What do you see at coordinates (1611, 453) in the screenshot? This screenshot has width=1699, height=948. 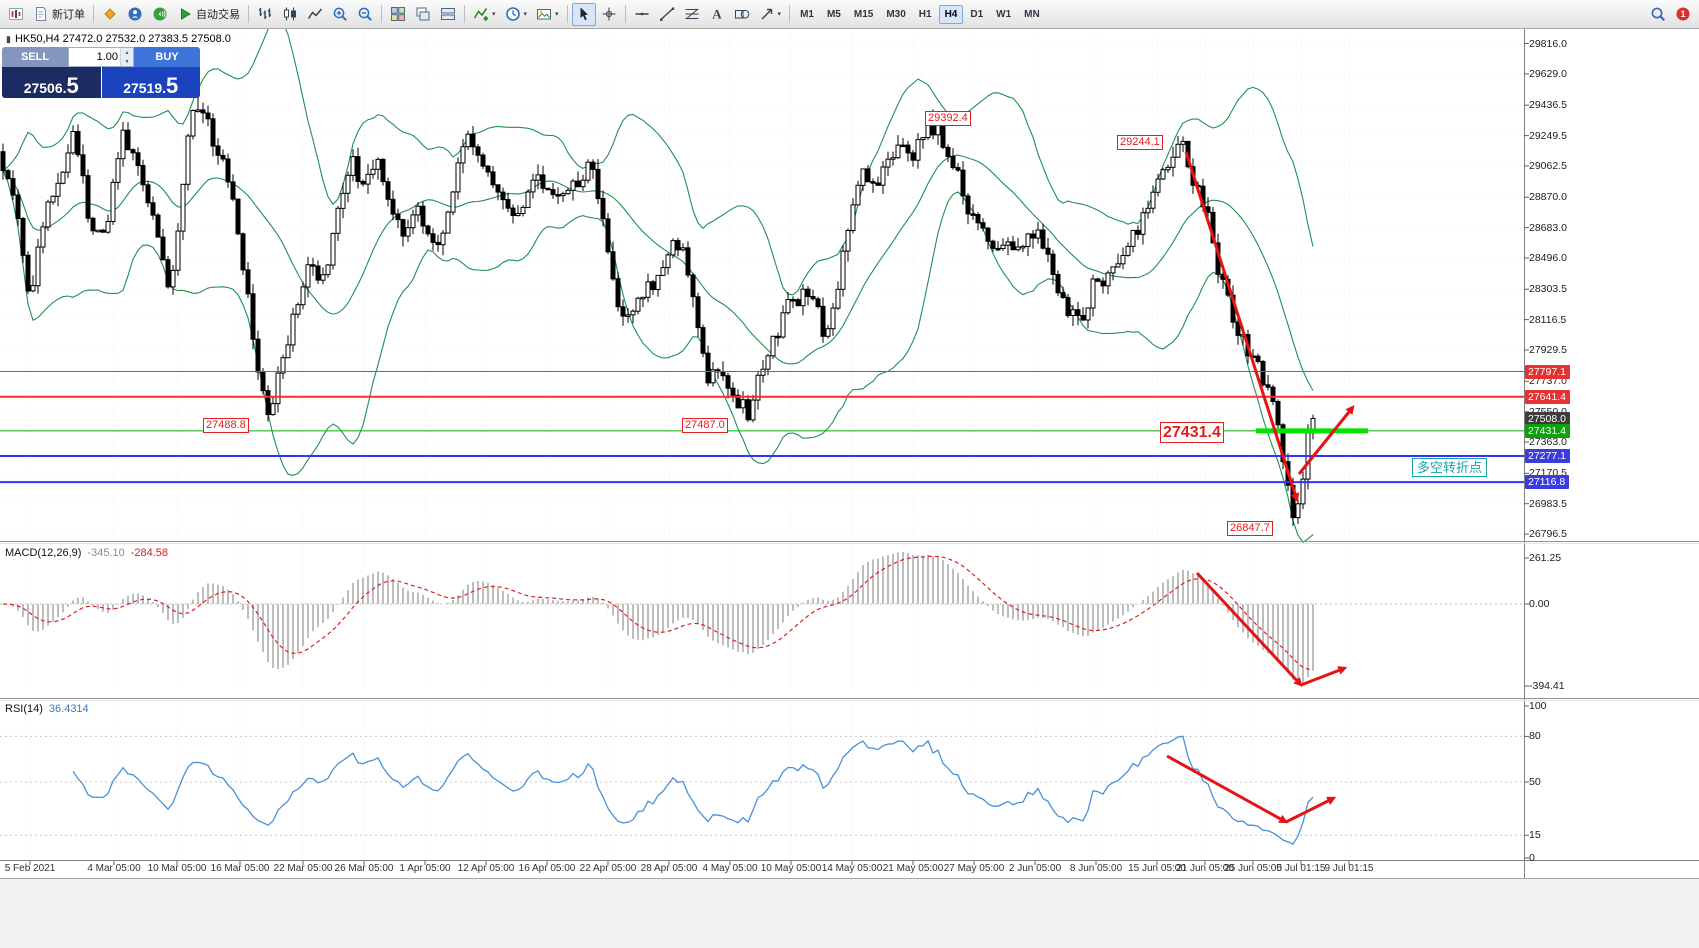 I see `price-axis-area` at bounding box center [1611, 453].